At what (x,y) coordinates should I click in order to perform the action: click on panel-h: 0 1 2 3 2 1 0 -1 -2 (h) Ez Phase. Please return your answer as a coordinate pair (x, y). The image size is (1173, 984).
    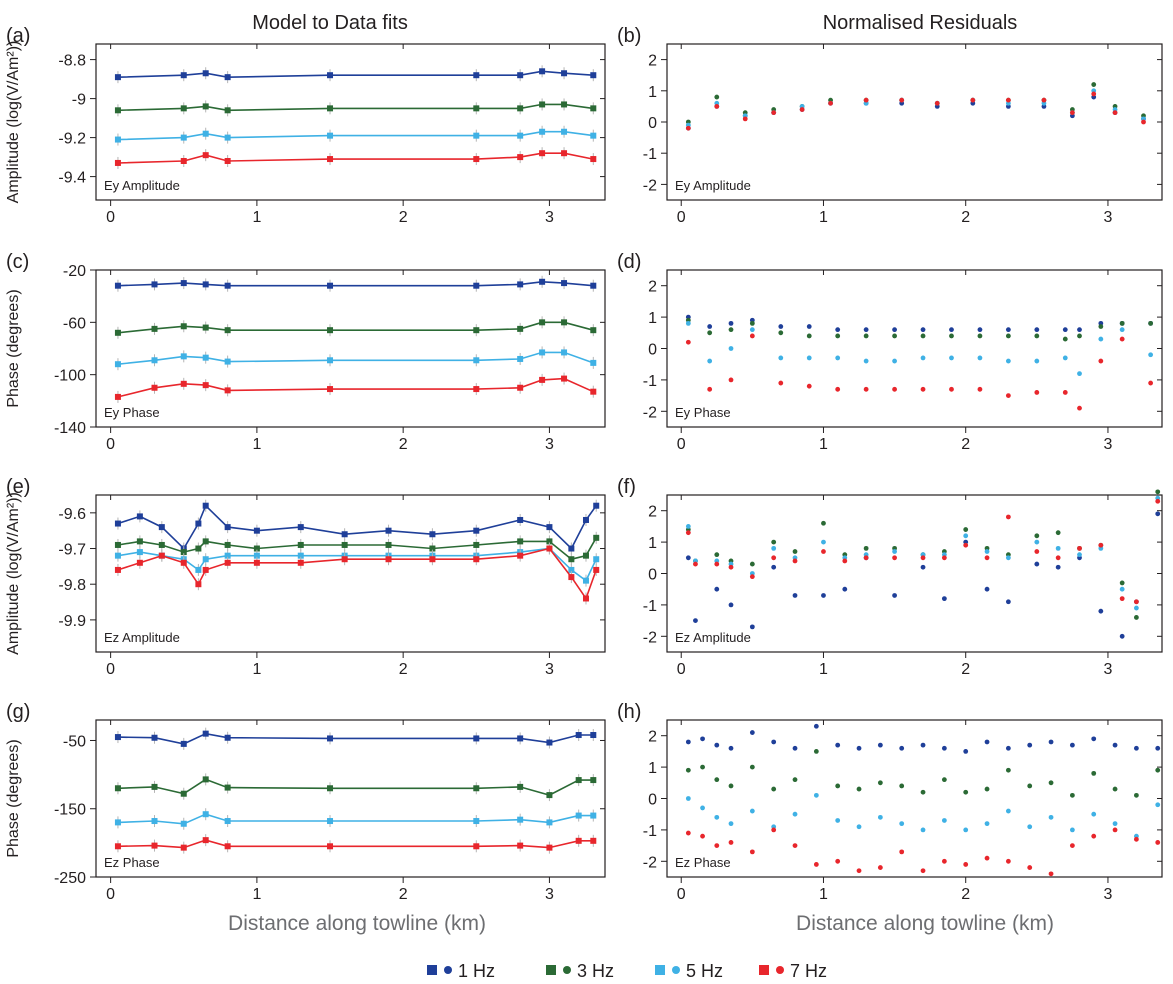
    Looking at the image, I should click on (890, 802).